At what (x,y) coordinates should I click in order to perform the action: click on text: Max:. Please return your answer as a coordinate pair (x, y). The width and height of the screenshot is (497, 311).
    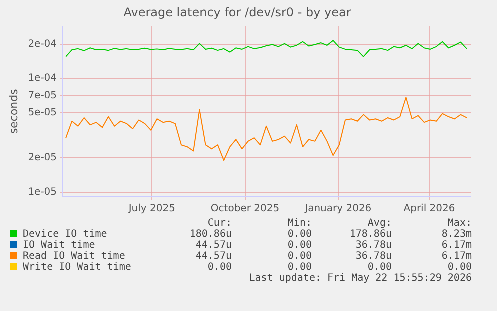
    Looking at the image, I should click on (459, 223).